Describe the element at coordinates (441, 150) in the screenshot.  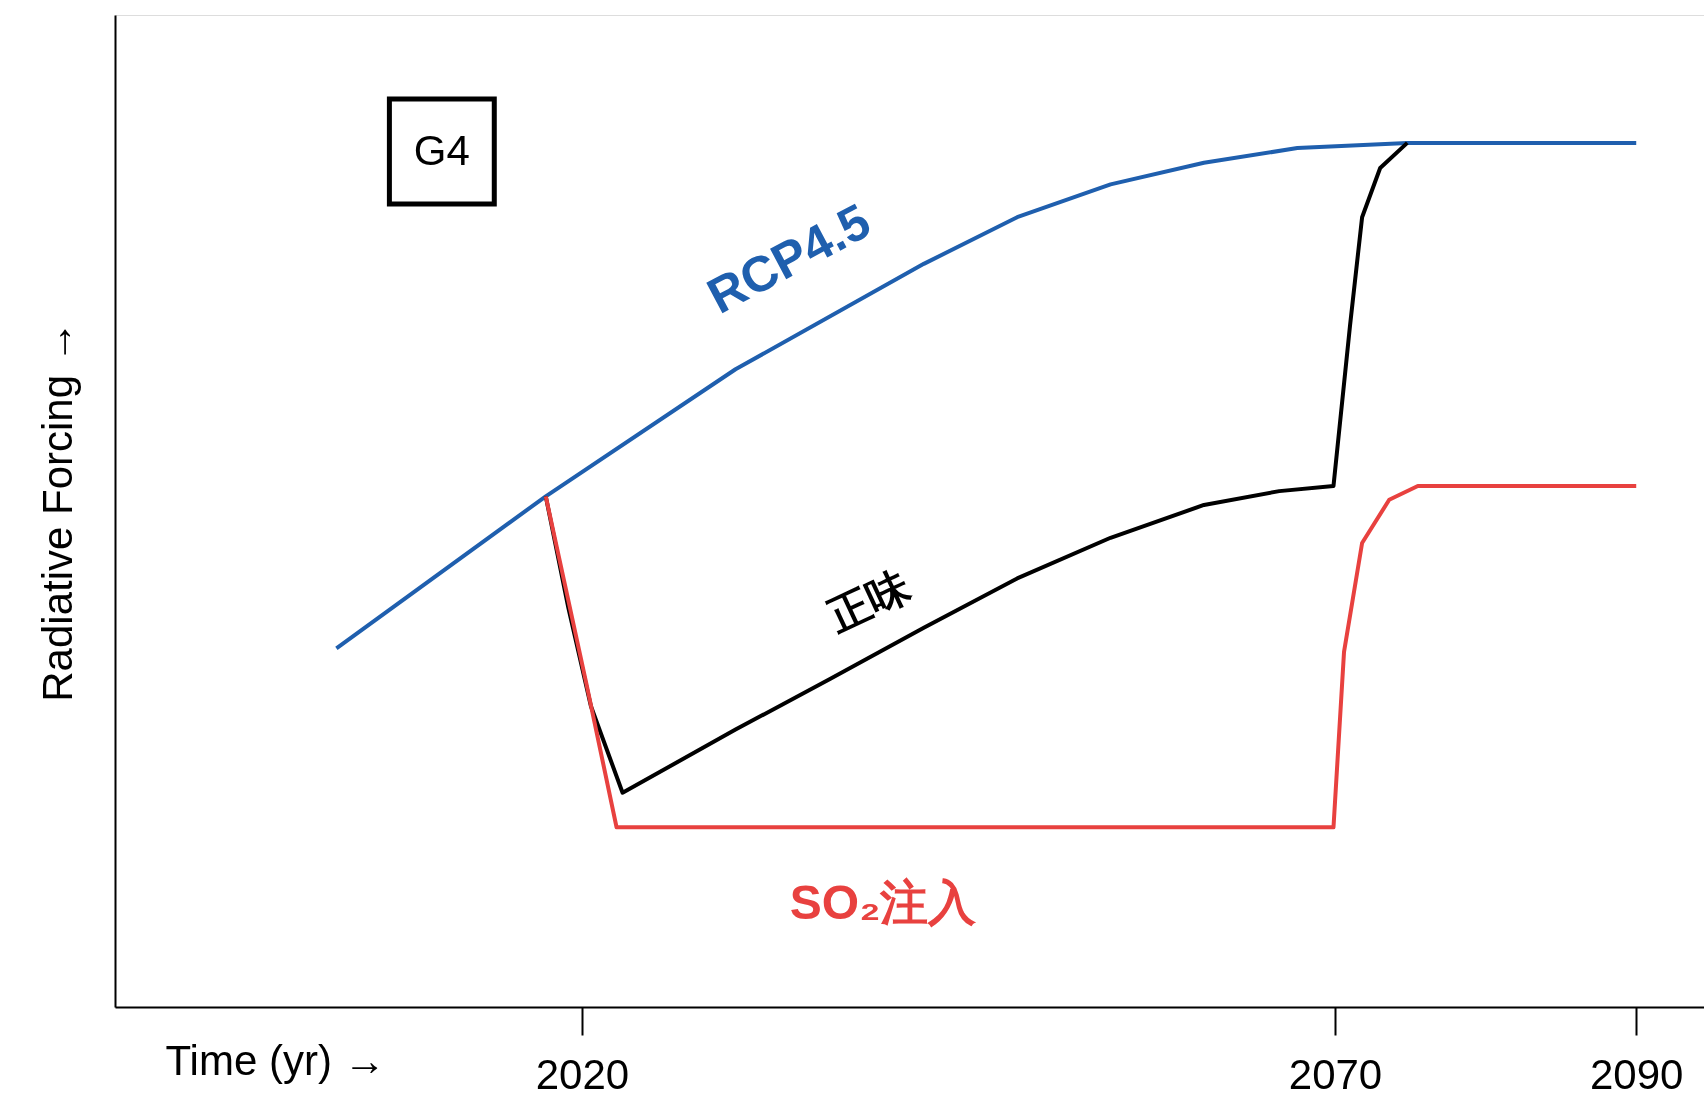
I see `annotation: G4` at that location.